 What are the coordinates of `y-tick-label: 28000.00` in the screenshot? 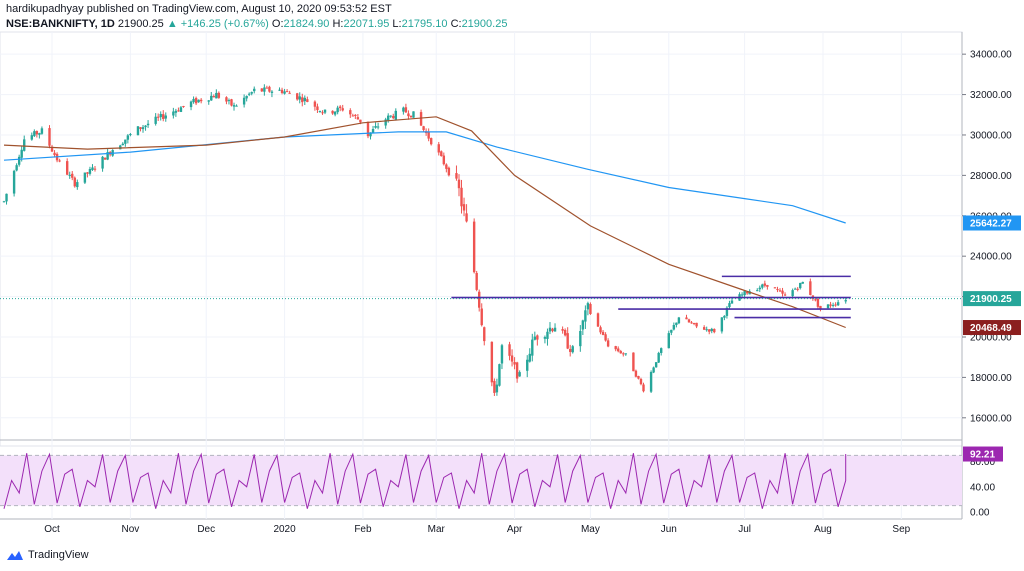 It's located at (991, 176).